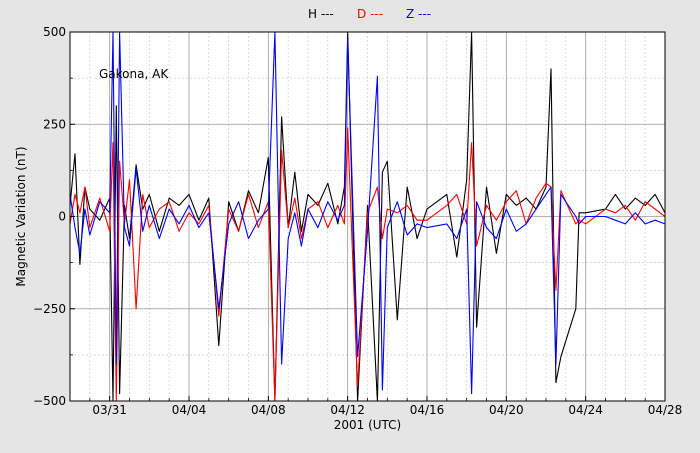  What do you see at coordinates (368, 425) in the screenshot?
I see `x-axis-label: 2001 (UTC)` at bounding box center [368, 425].